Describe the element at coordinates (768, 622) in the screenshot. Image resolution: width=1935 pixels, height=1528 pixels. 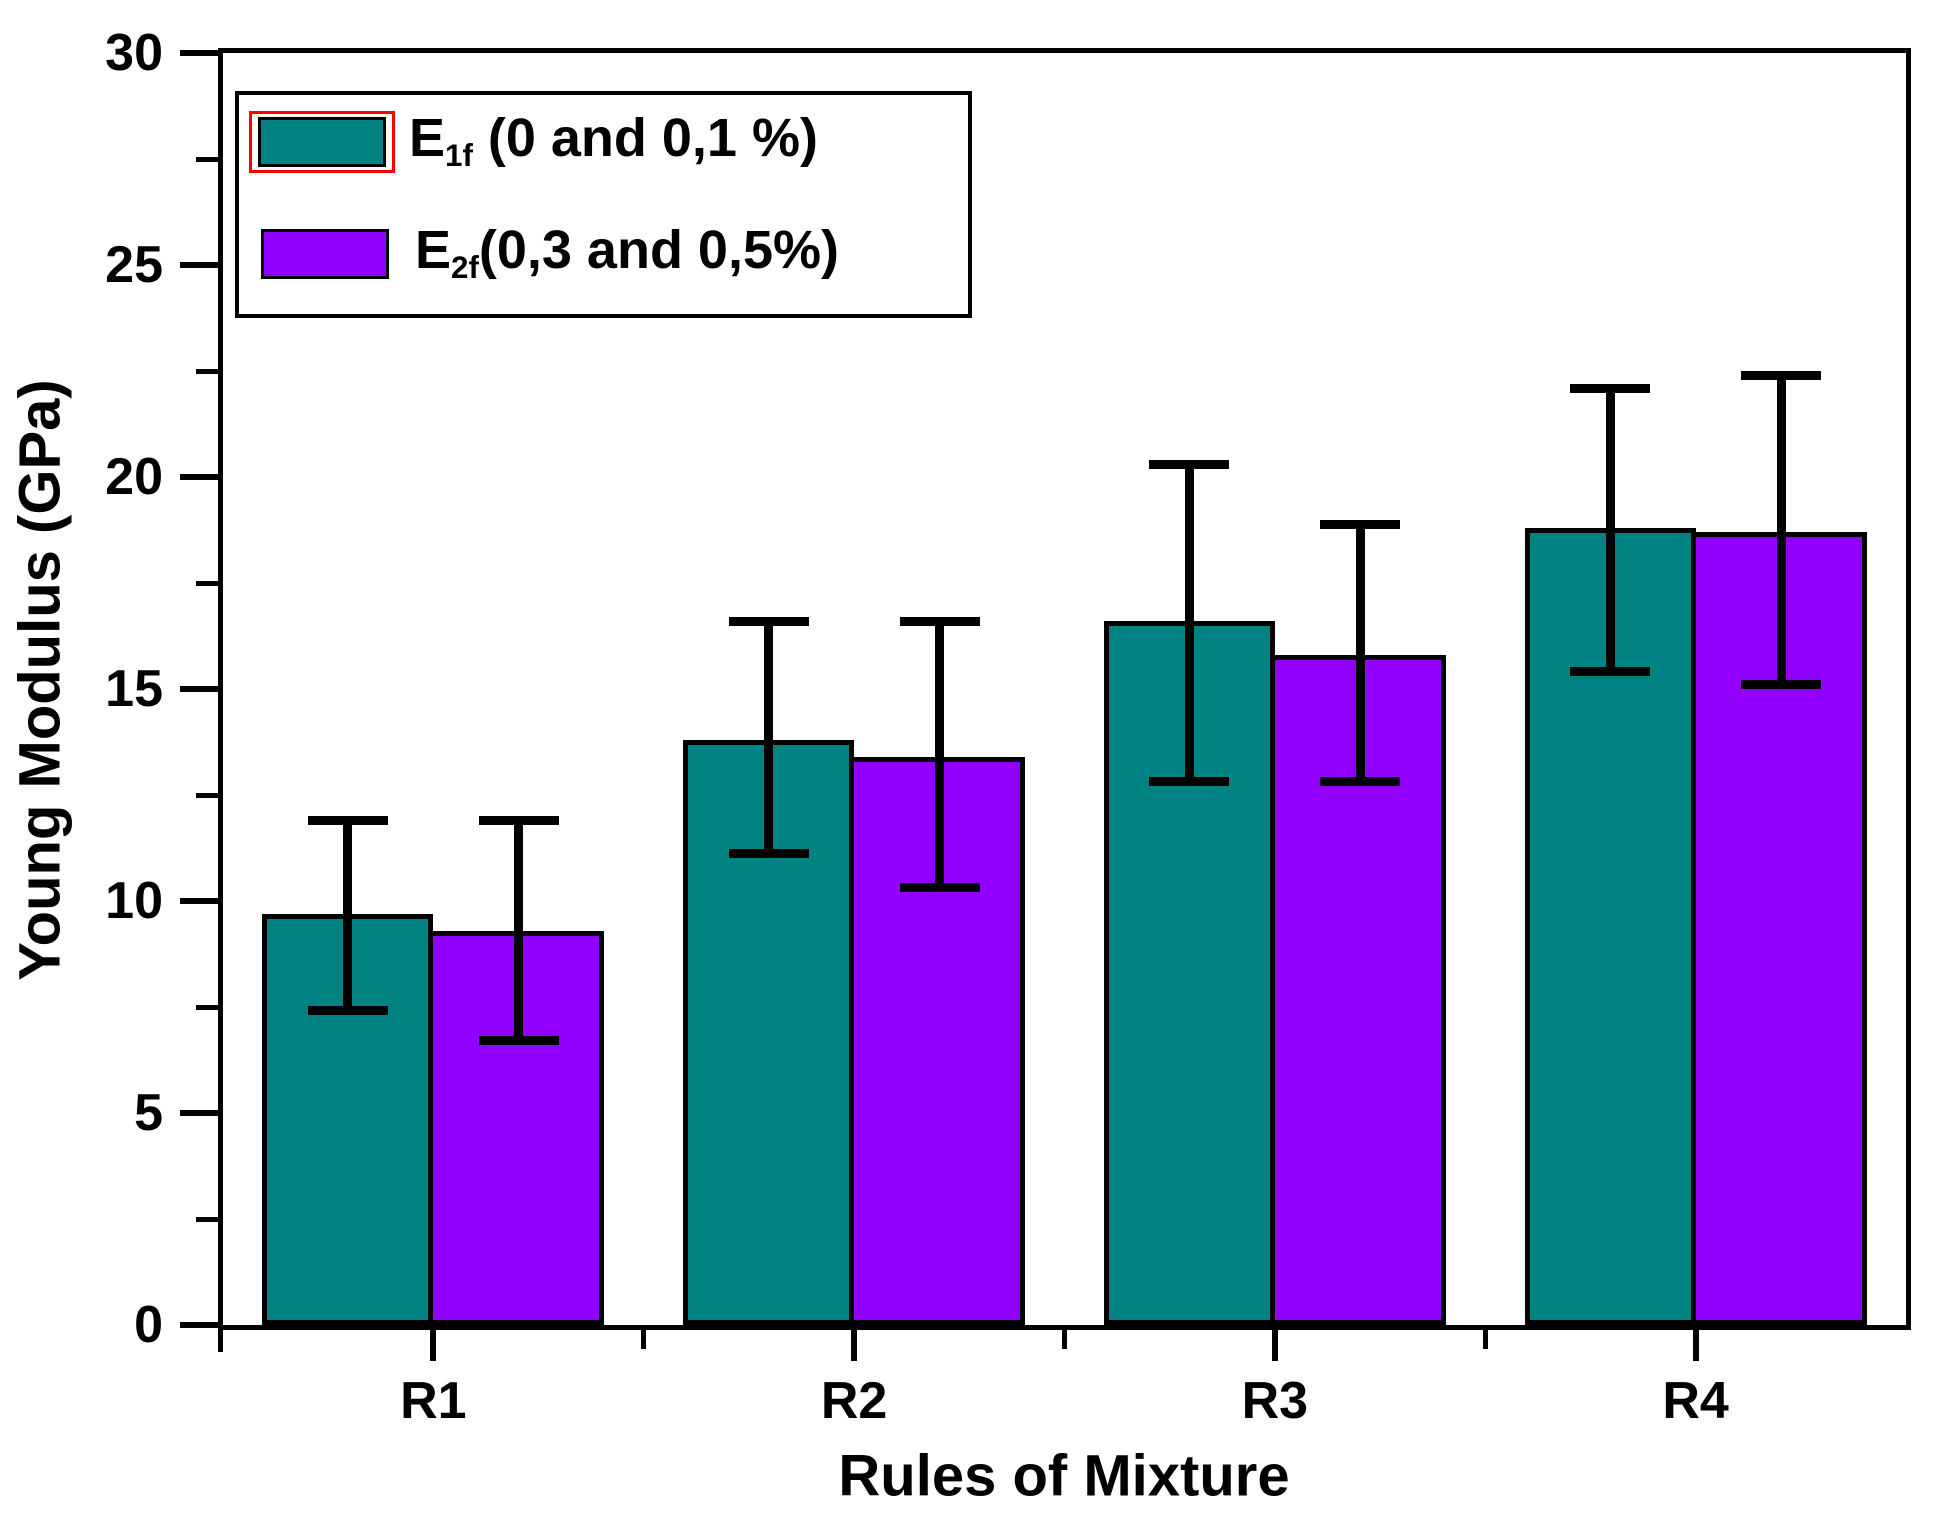
I see `error-bar-e1f-r2-cap-top` at that location.